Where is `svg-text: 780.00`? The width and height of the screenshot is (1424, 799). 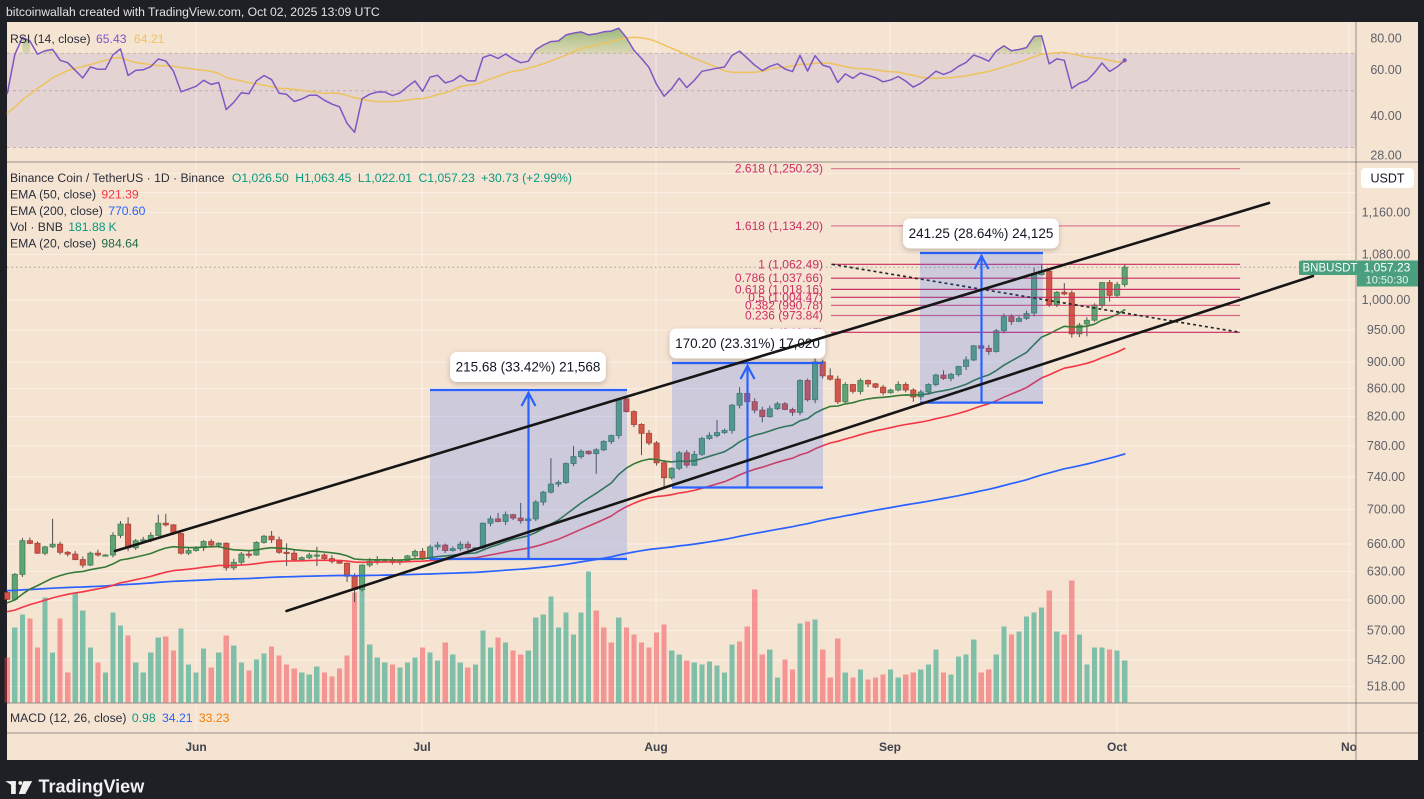 svg-text: 780.00 is located at coordinates (1386, 446).